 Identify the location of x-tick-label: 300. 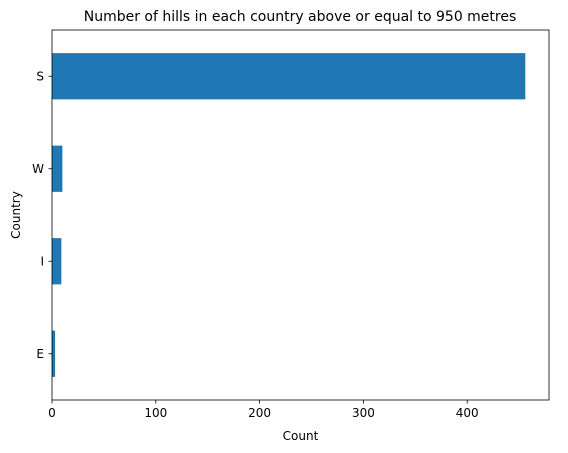
(363, 413).